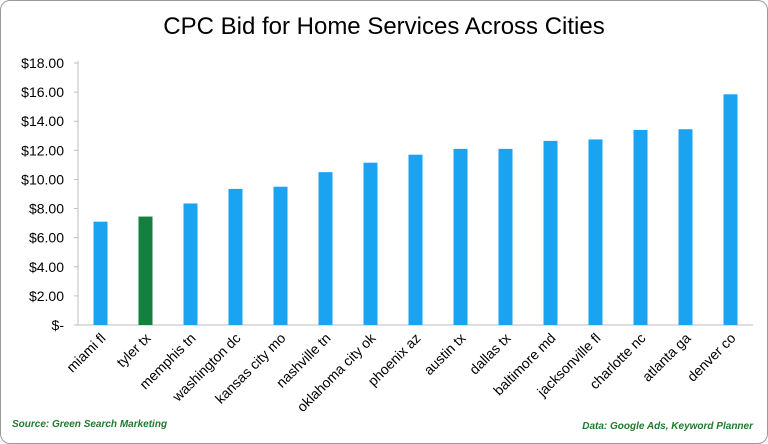  What do you see at coordinates (42, 121) in the screenshot?
I see `y-tick-label: $14.00` at bounding box center [42, 121].